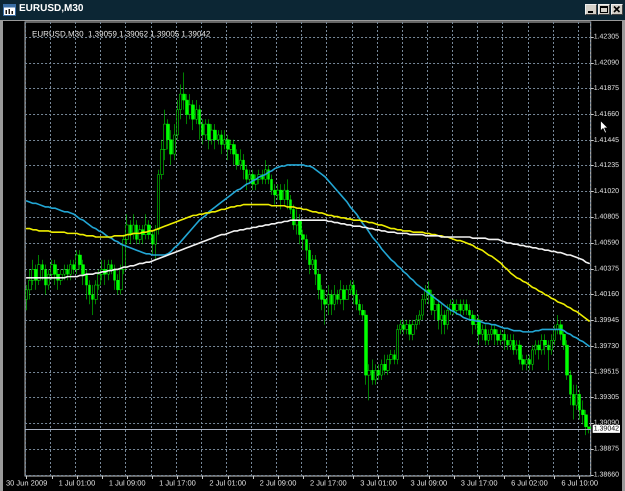  I want to click on chart-title: EURUSD,M30, so click(51, 8).